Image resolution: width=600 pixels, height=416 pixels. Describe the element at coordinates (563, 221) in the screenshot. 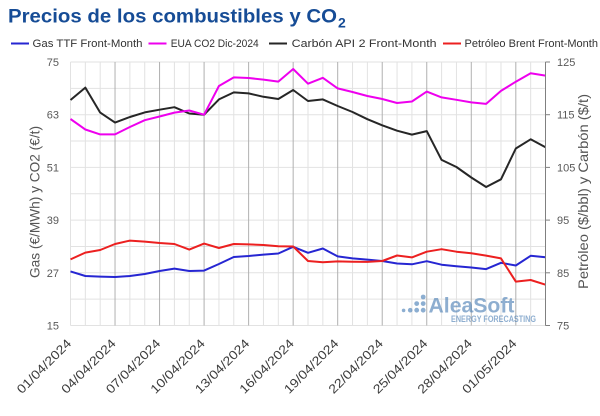

I see `svg-text: 95` at that location.